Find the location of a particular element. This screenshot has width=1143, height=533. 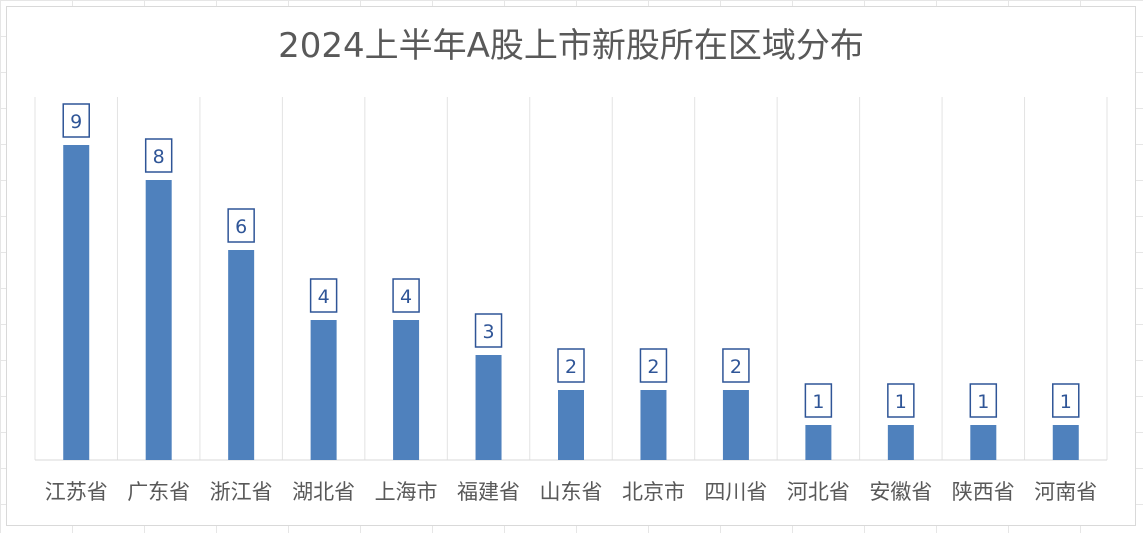

data-label: 9 is located at coordinates (76, 122).